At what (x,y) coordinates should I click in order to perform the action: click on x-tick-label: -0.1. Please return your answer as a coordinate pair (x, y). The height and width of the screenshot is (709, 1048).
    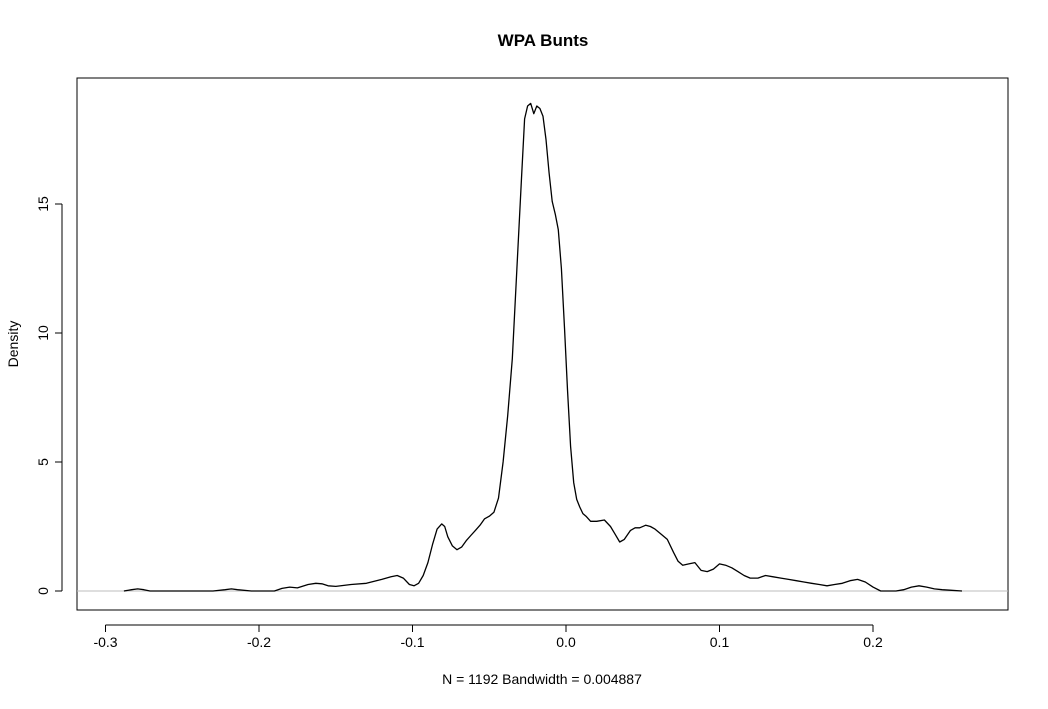
    Looking at the image, I should click on (412, 642).